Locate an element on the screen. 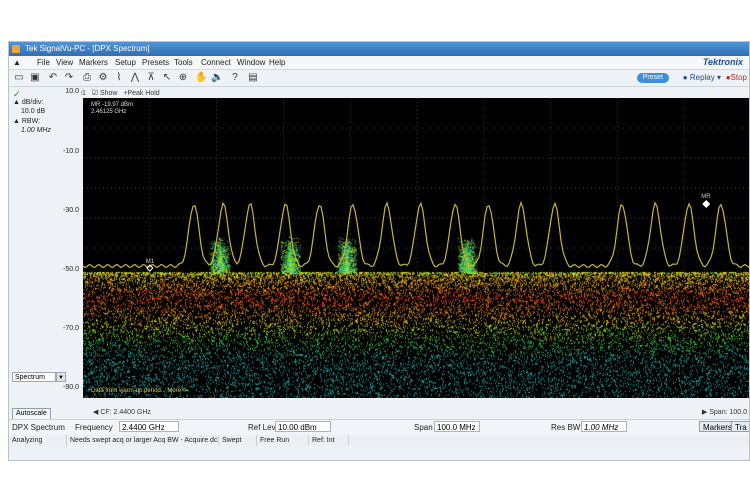 This screenshot has height=500, width=750. frequency-field: 2.4400 GHz is located at coordinates (149, 426).